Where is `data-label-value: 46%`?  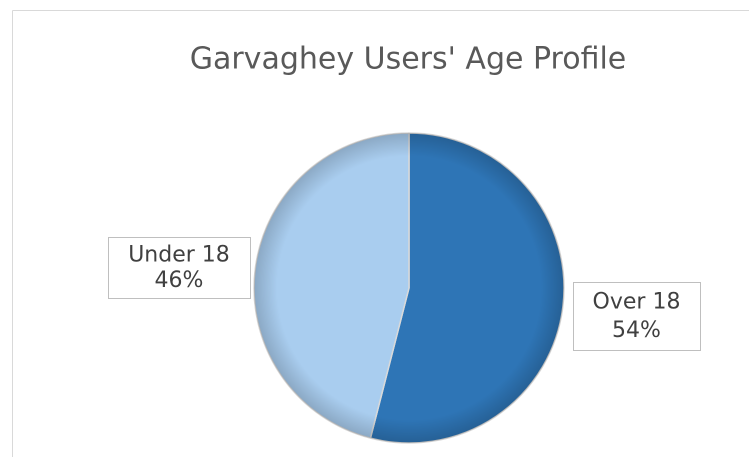 data-label-value: 46% is located at coordinates (179, 280).